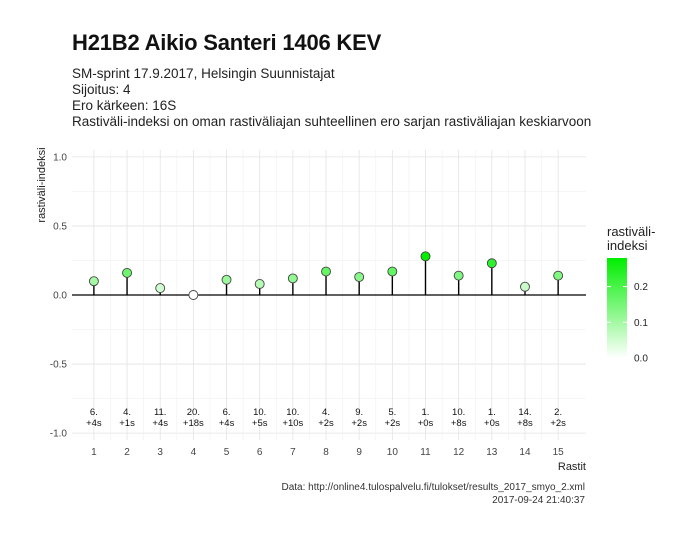 This screenshot has height=540, width=697. What do you see at coordinates (641, 287) in the screenshot?
I see `legend-tick-label: 0.2` at bounding box center [641, 287].